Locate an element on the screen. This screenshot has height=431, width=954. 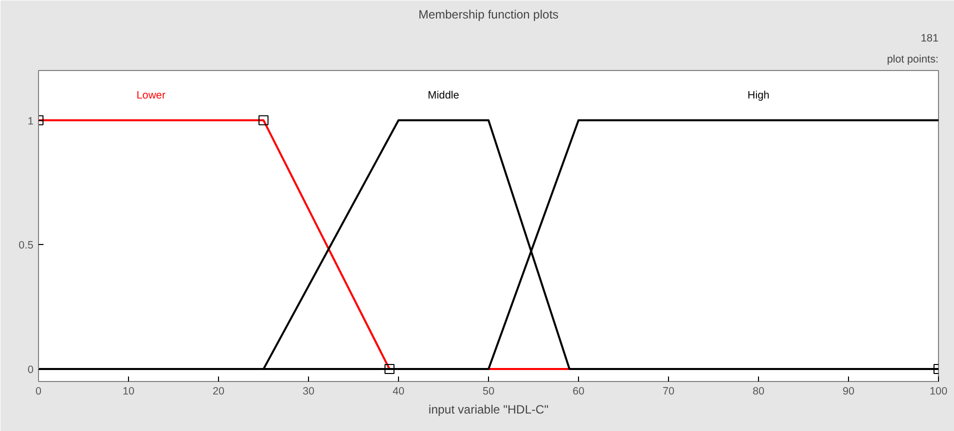
y-tick-label: 0.5 is located at coordinates (26, 246).